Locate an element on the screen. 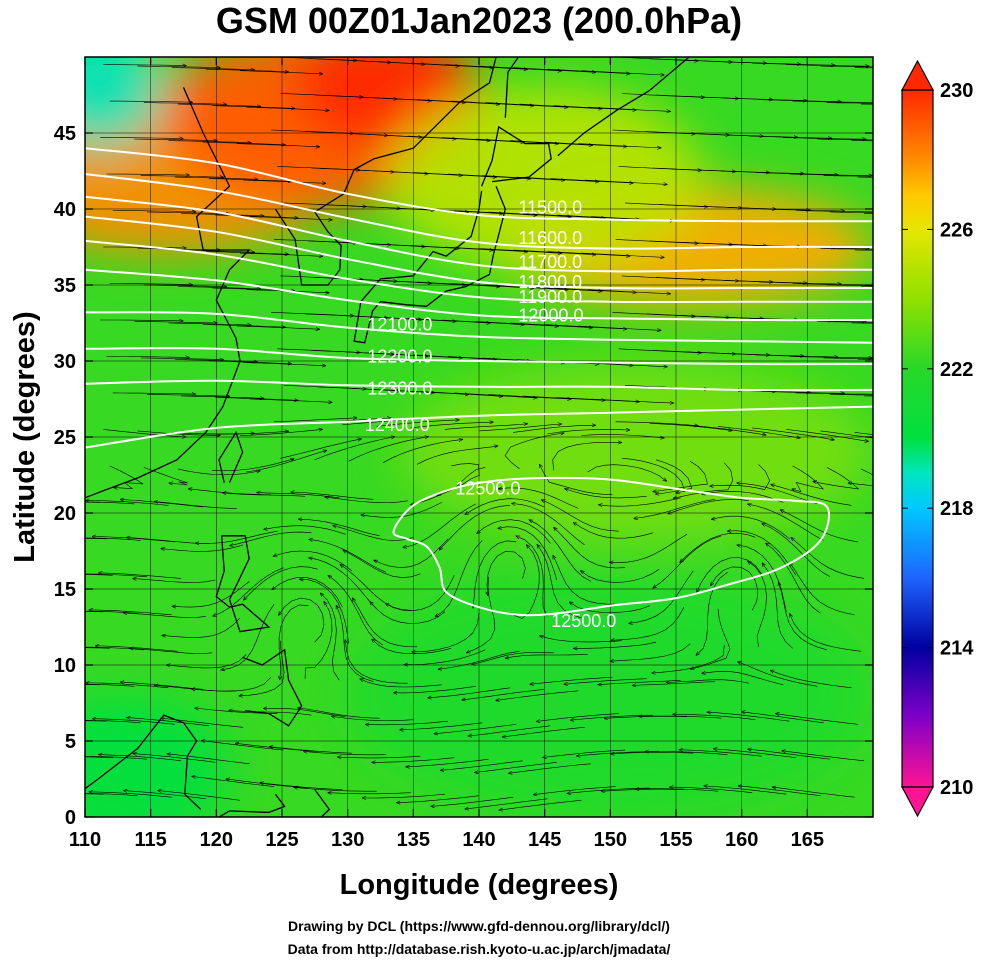 Image resolution: width=982 pixels, height=962 pixels. colorbar-tick-label: 222 is located at coordinates (956, 370).